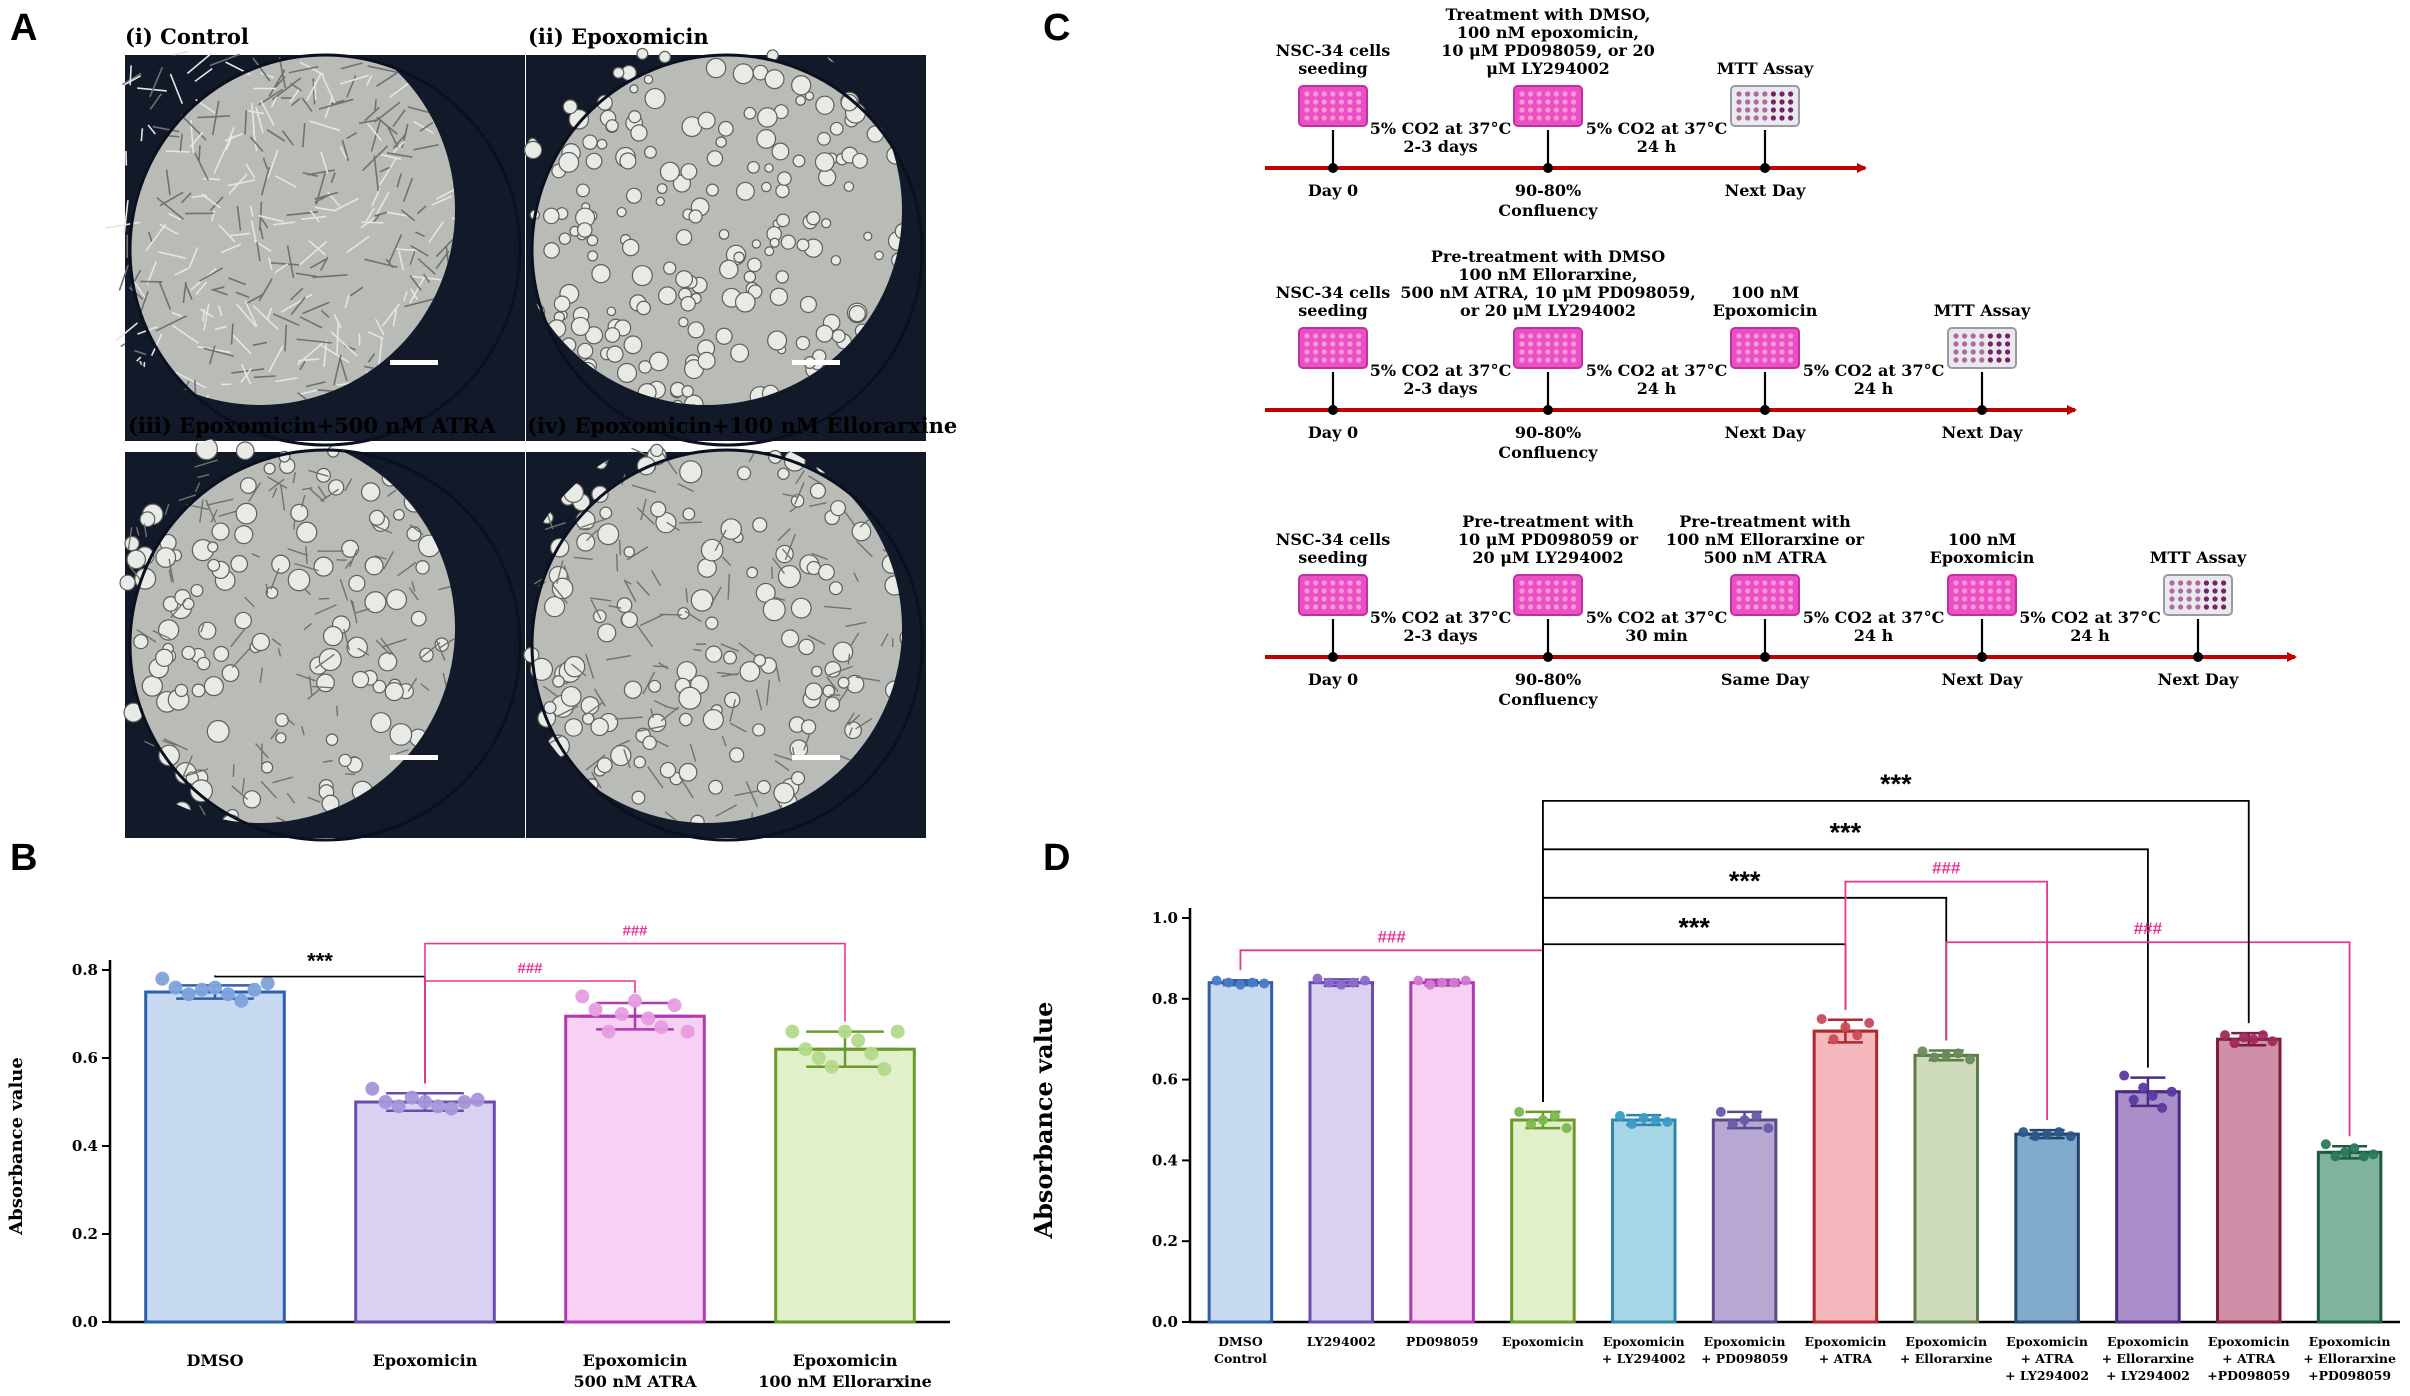 The height and width of the screenshot is (1396, 2410). Describe the element at coordinates (1982, 557) in the screenshot. I see `event-label: Epoxomicin` at that location.